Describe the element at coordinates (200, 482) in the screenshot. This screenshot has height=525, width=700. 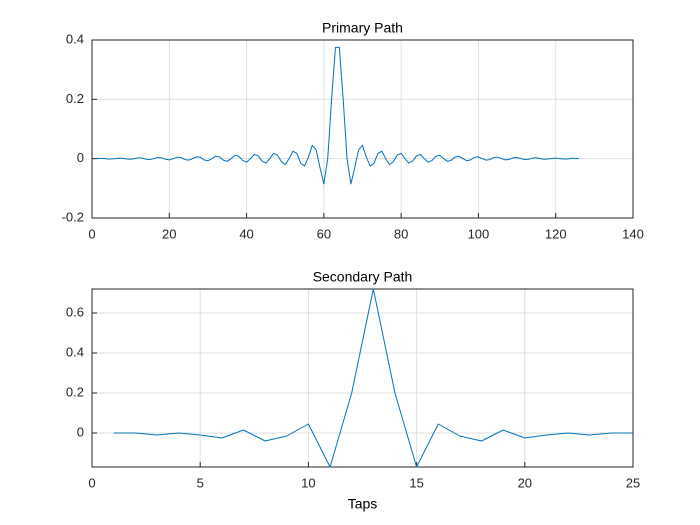
I see `x-tick-label: 5` at that location.